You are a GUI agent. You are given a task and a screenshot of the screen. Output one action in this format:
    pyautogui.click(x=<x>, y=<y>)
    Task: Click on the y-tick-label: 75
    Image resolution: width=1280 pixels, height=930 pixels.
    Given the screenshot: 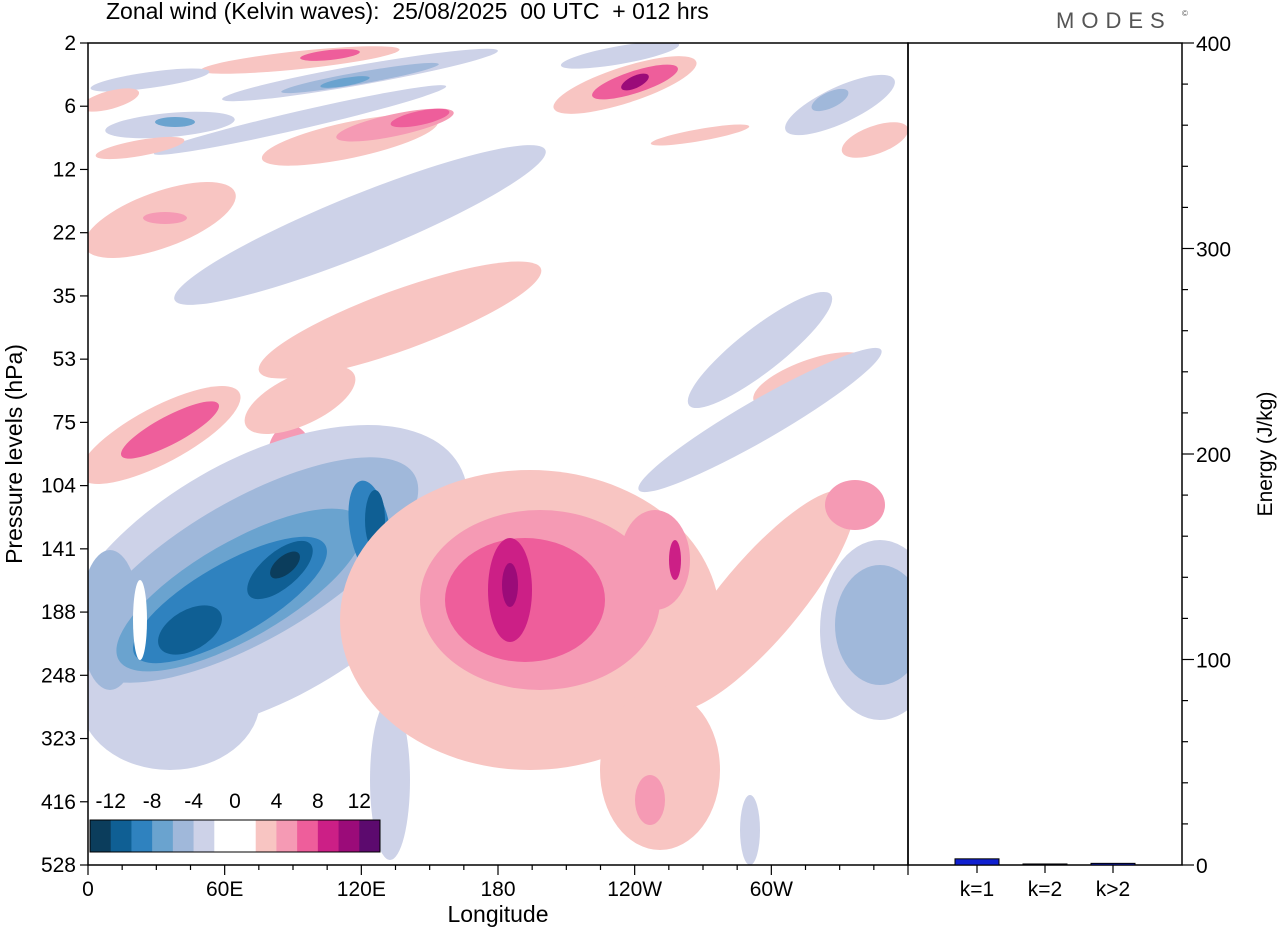 What is the action you would take?
    pyautogui.click(x=64, y=422)
    